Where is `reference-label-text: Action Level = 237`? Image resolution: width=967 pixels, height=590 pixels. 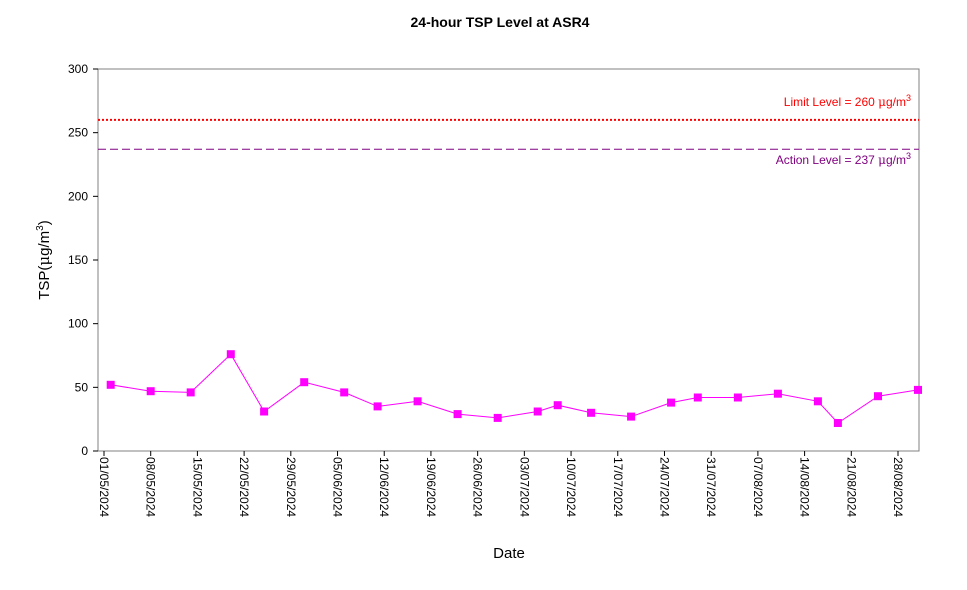
reference-label-text: Action Level = 237 is located at coordinates (827, 160).